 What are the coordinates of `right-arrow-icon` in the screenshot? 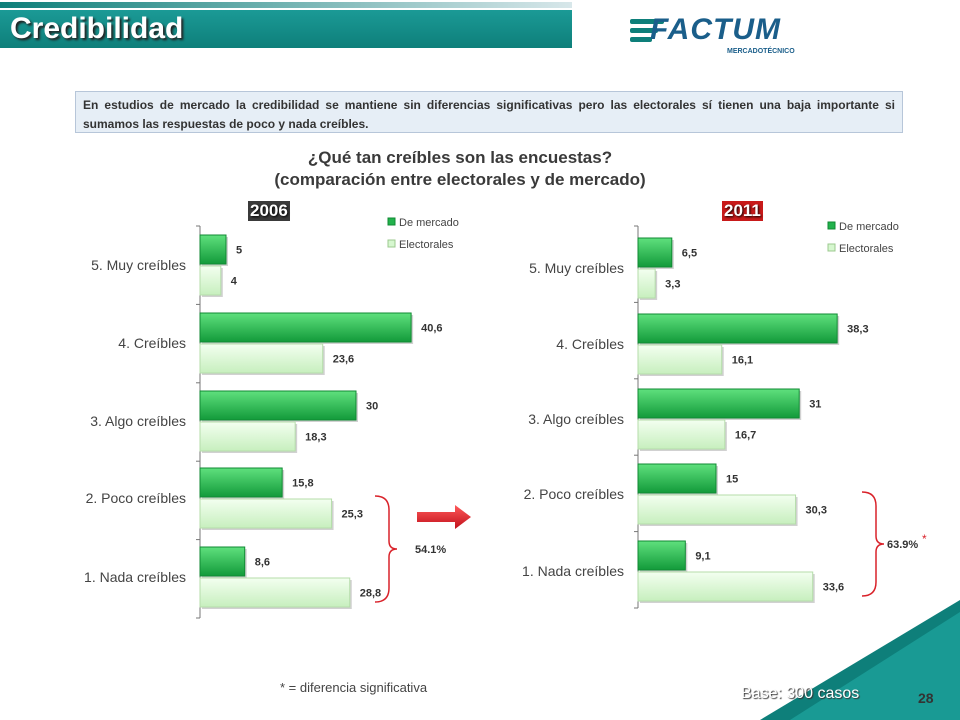 It's located at (444, 517).